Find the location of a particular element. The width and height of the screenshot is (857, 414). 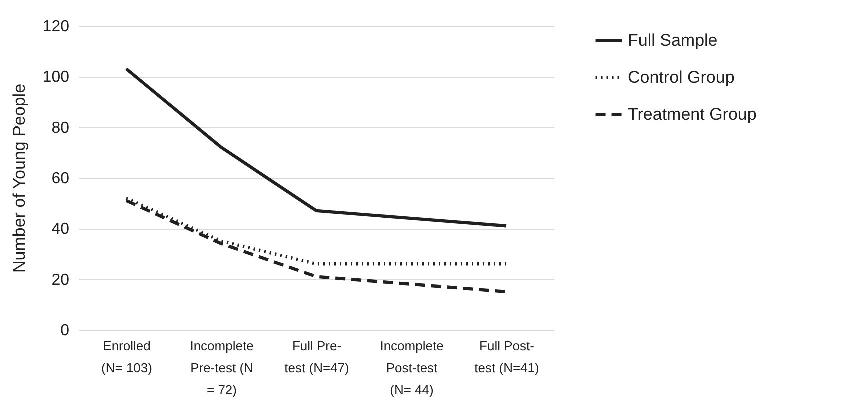

legend-label: Treatment Group is located at coordinates (692, 114).